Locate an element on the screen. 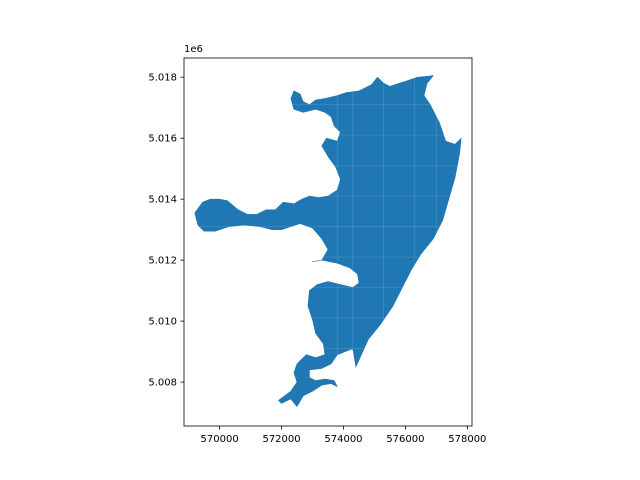  y-tick-label: 5.018 is located at coordinates (162, 78).